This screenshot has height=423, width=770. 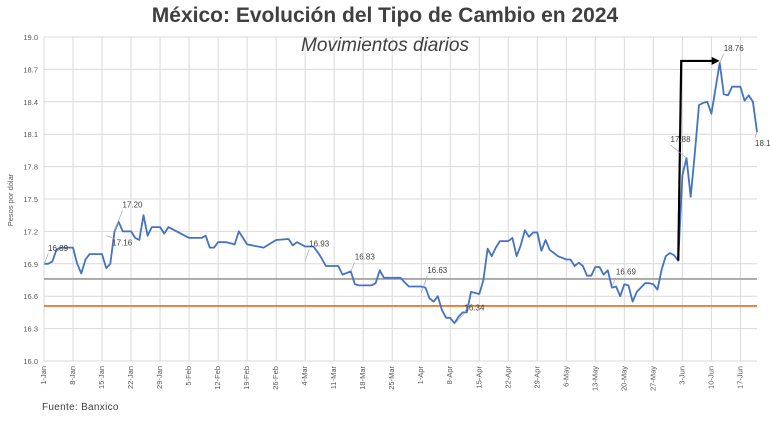 What do you see at coordinates (101, 377) in the screenshot?
I see `x-tick-label: 15-Jan` at bounding box center [101, 377].